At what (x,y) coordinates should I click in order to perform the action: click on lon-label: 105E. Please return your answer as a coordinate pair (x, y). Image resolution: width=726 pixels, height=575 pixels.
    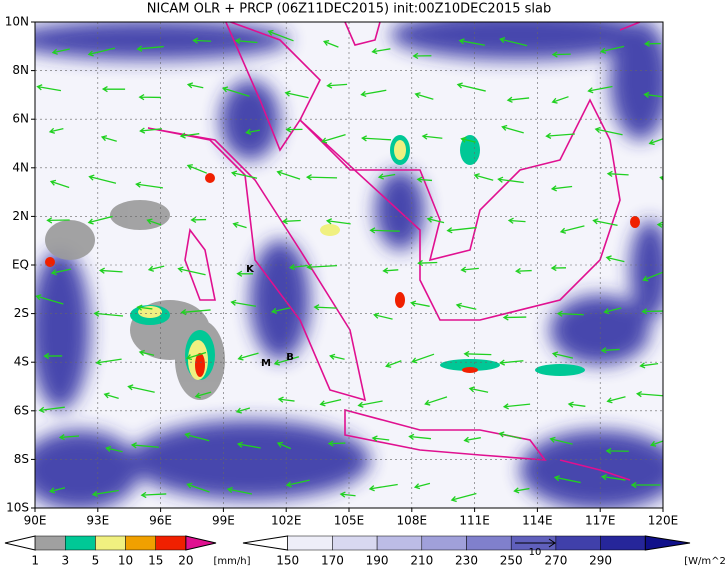
    Looking at the image, I should click on (349, 521).